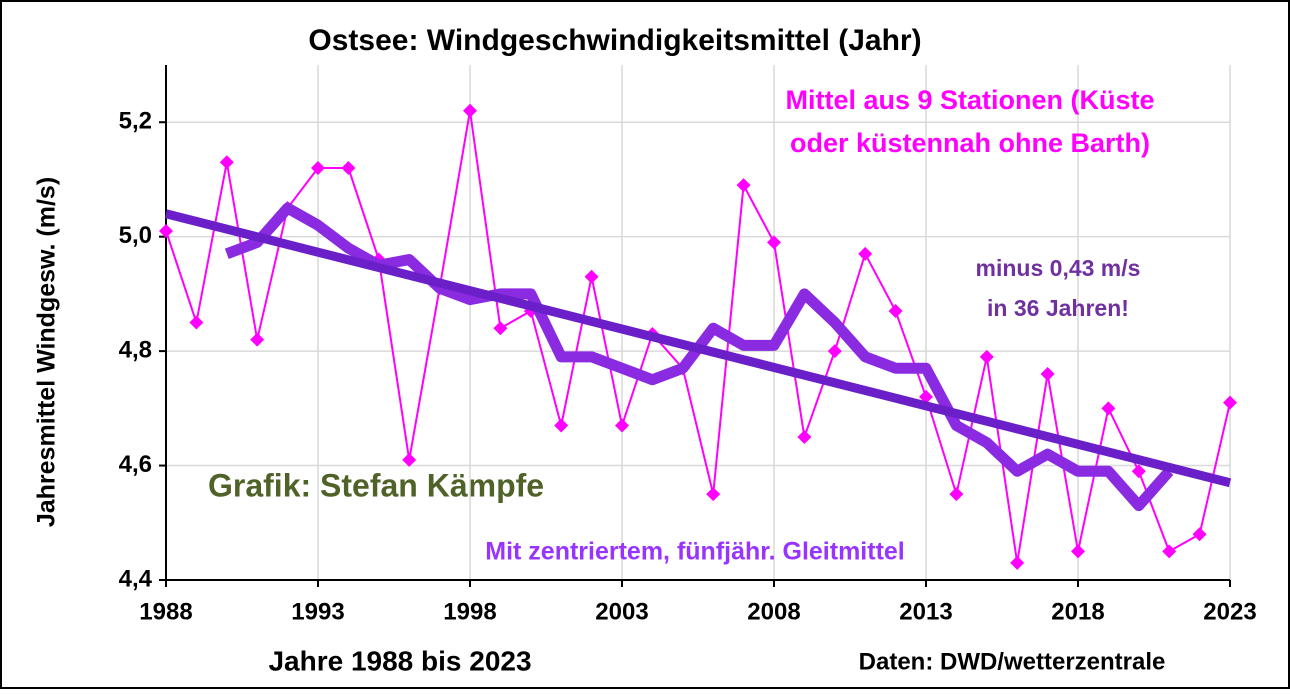 The height and width of the screenshot is (694, 1290). What do you see at coordinates (695, 552) in the screenshot?
I see `series-annotation: Mit zentriertem, fünfjähr. Gleitmittel` at bounding box center [695, 552].